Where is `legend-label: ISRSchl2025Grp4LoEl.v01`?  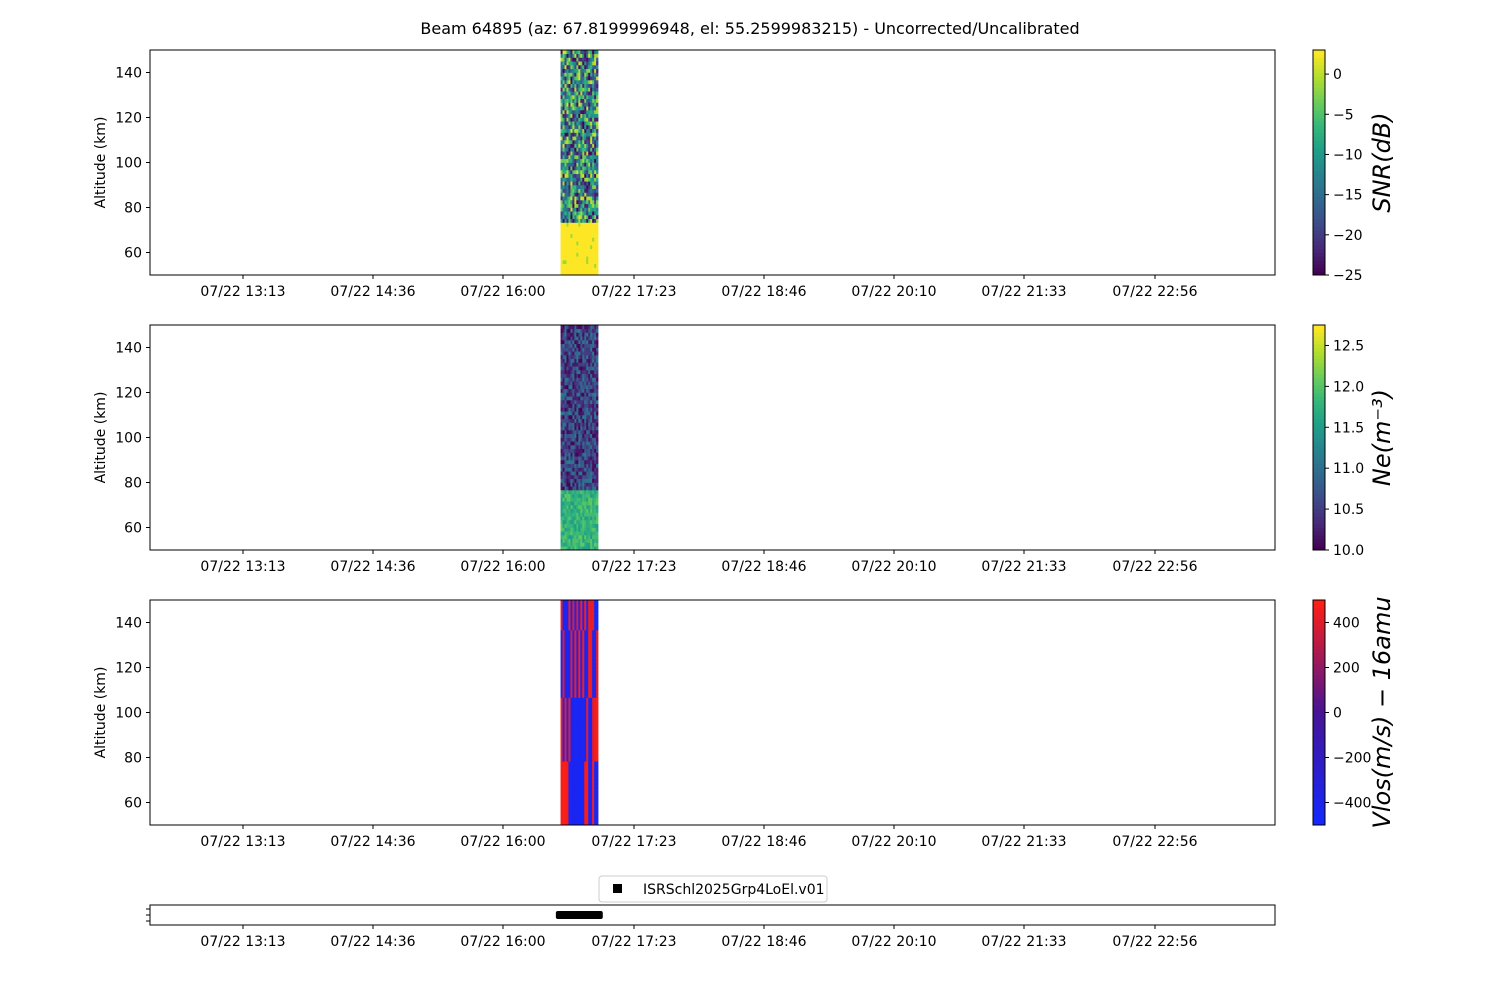
legend-label: ISRSchl2025Grp4LoEl.v01 is located at coordinates (734, 890).